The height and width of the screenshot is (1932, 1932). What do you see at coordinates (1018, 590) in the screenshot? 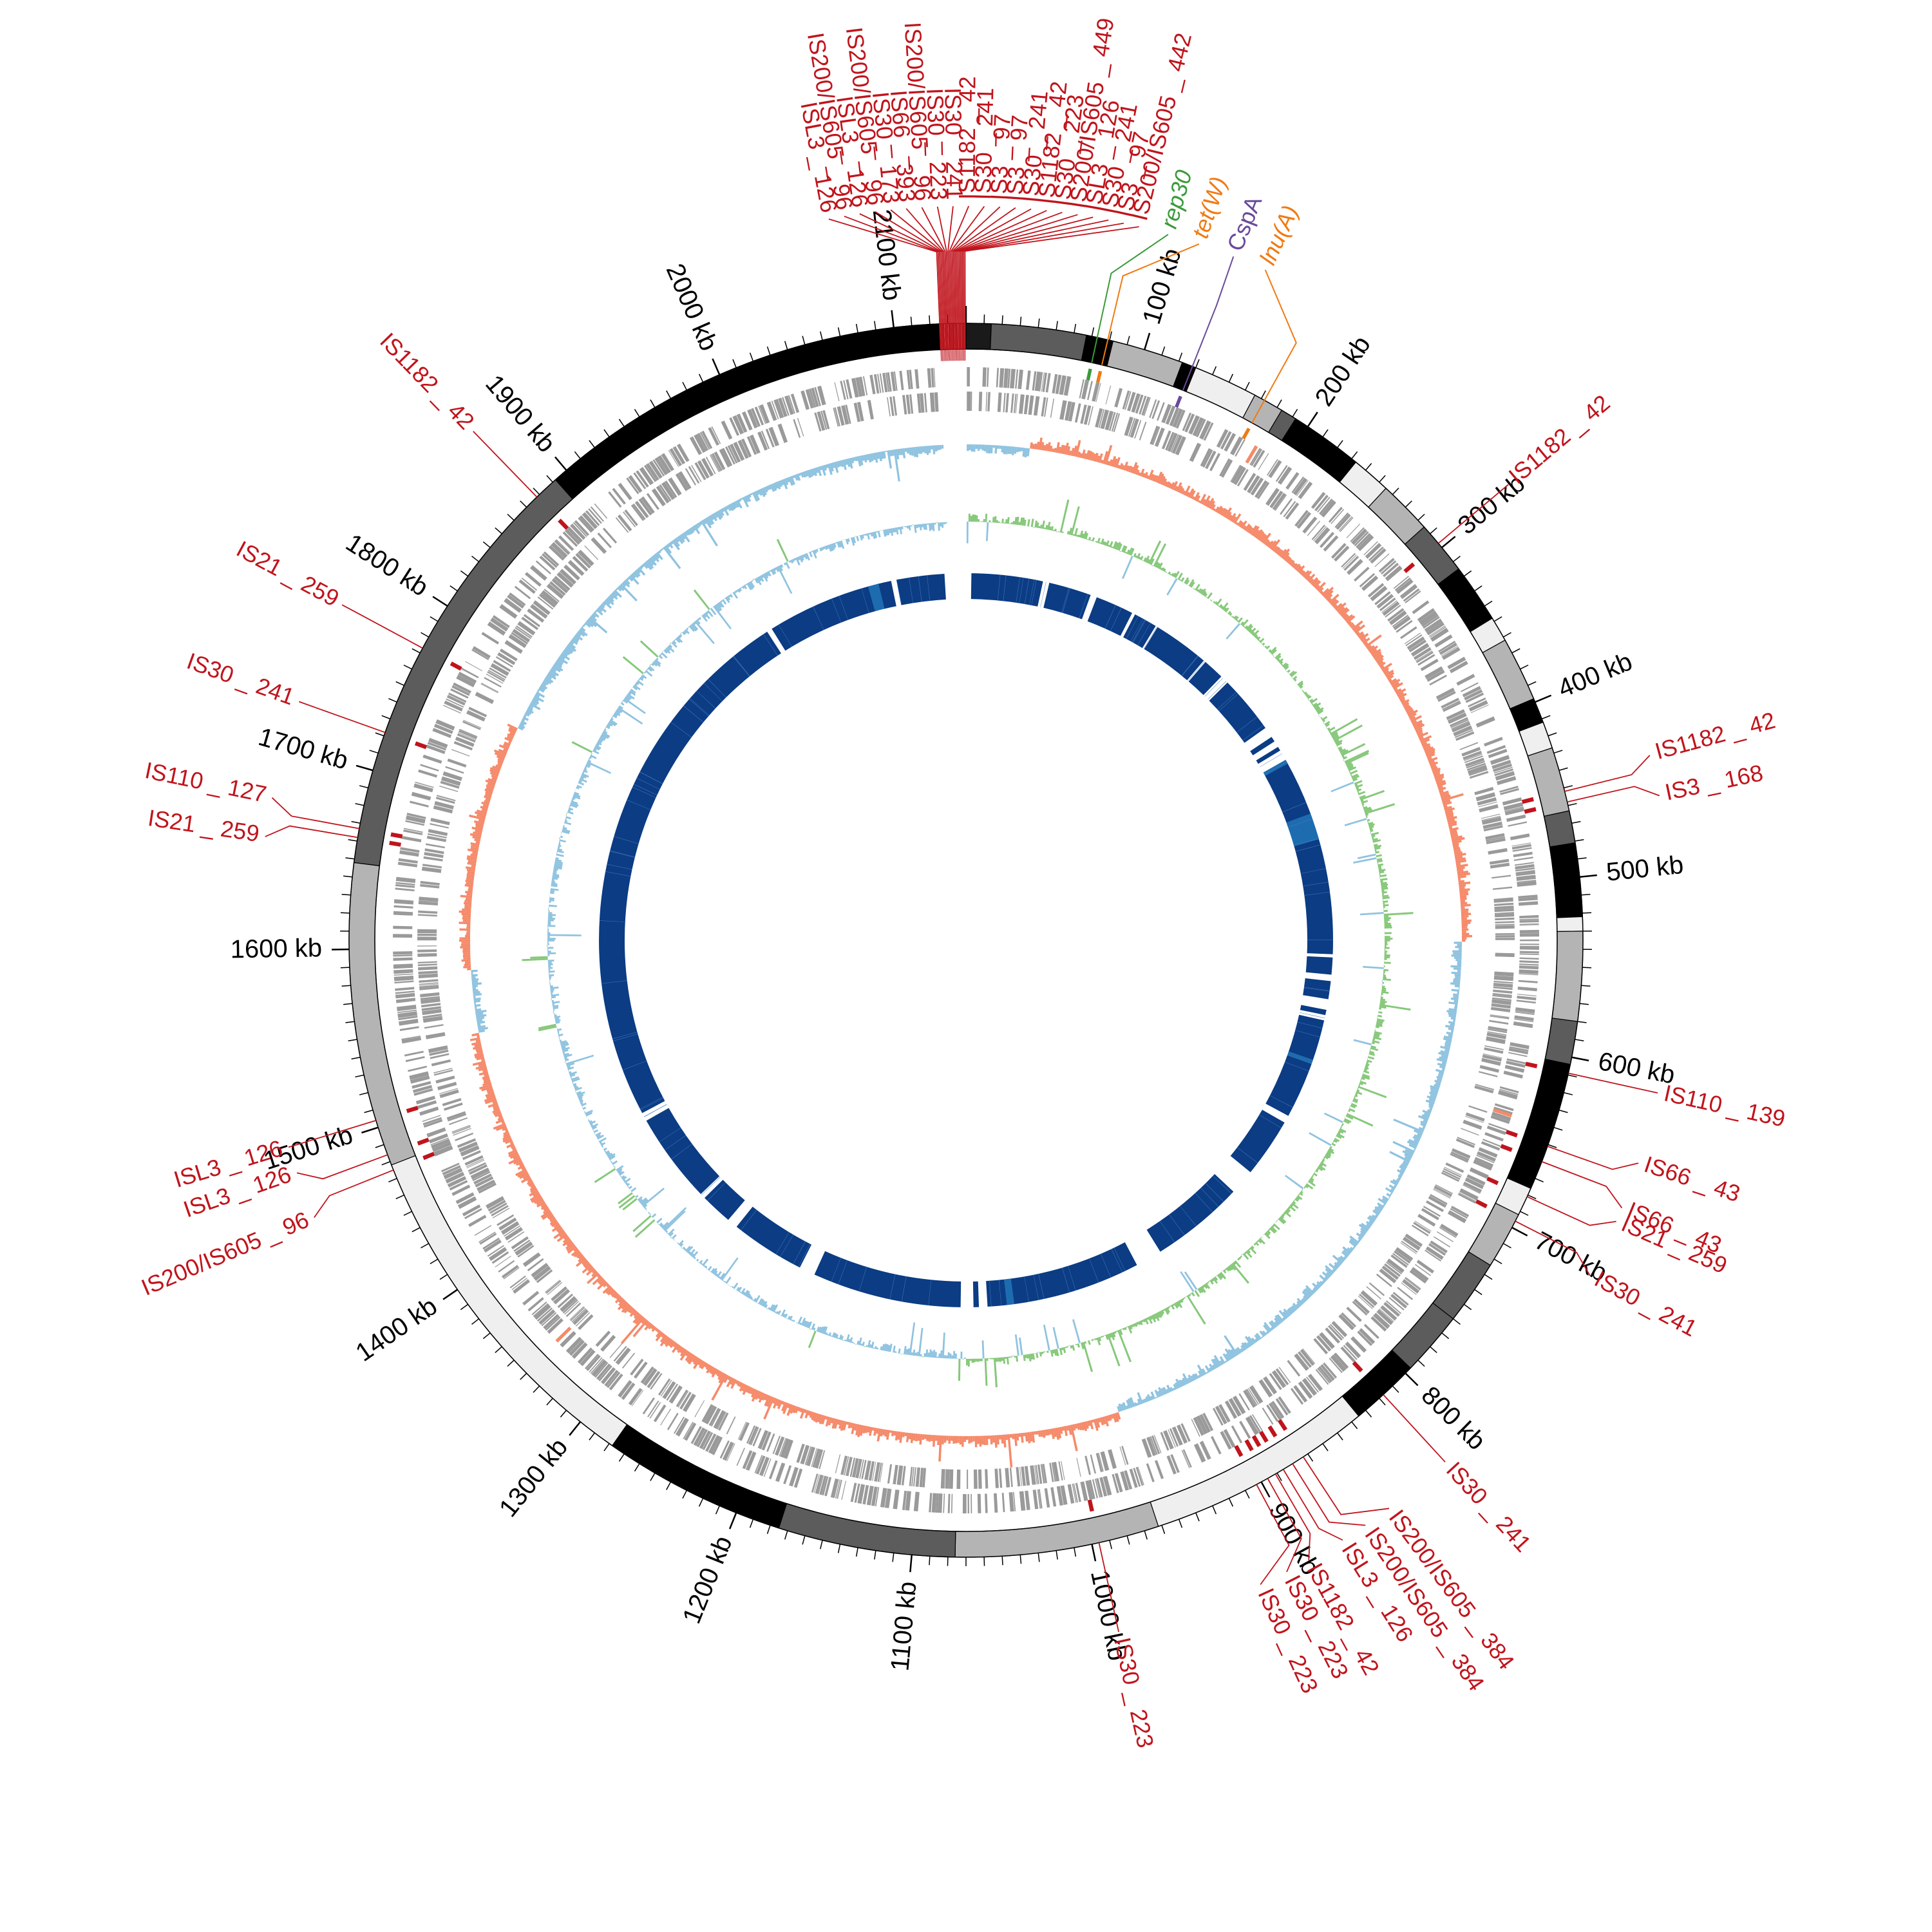
I see `blast-line` at bounding box center [1018, 590].